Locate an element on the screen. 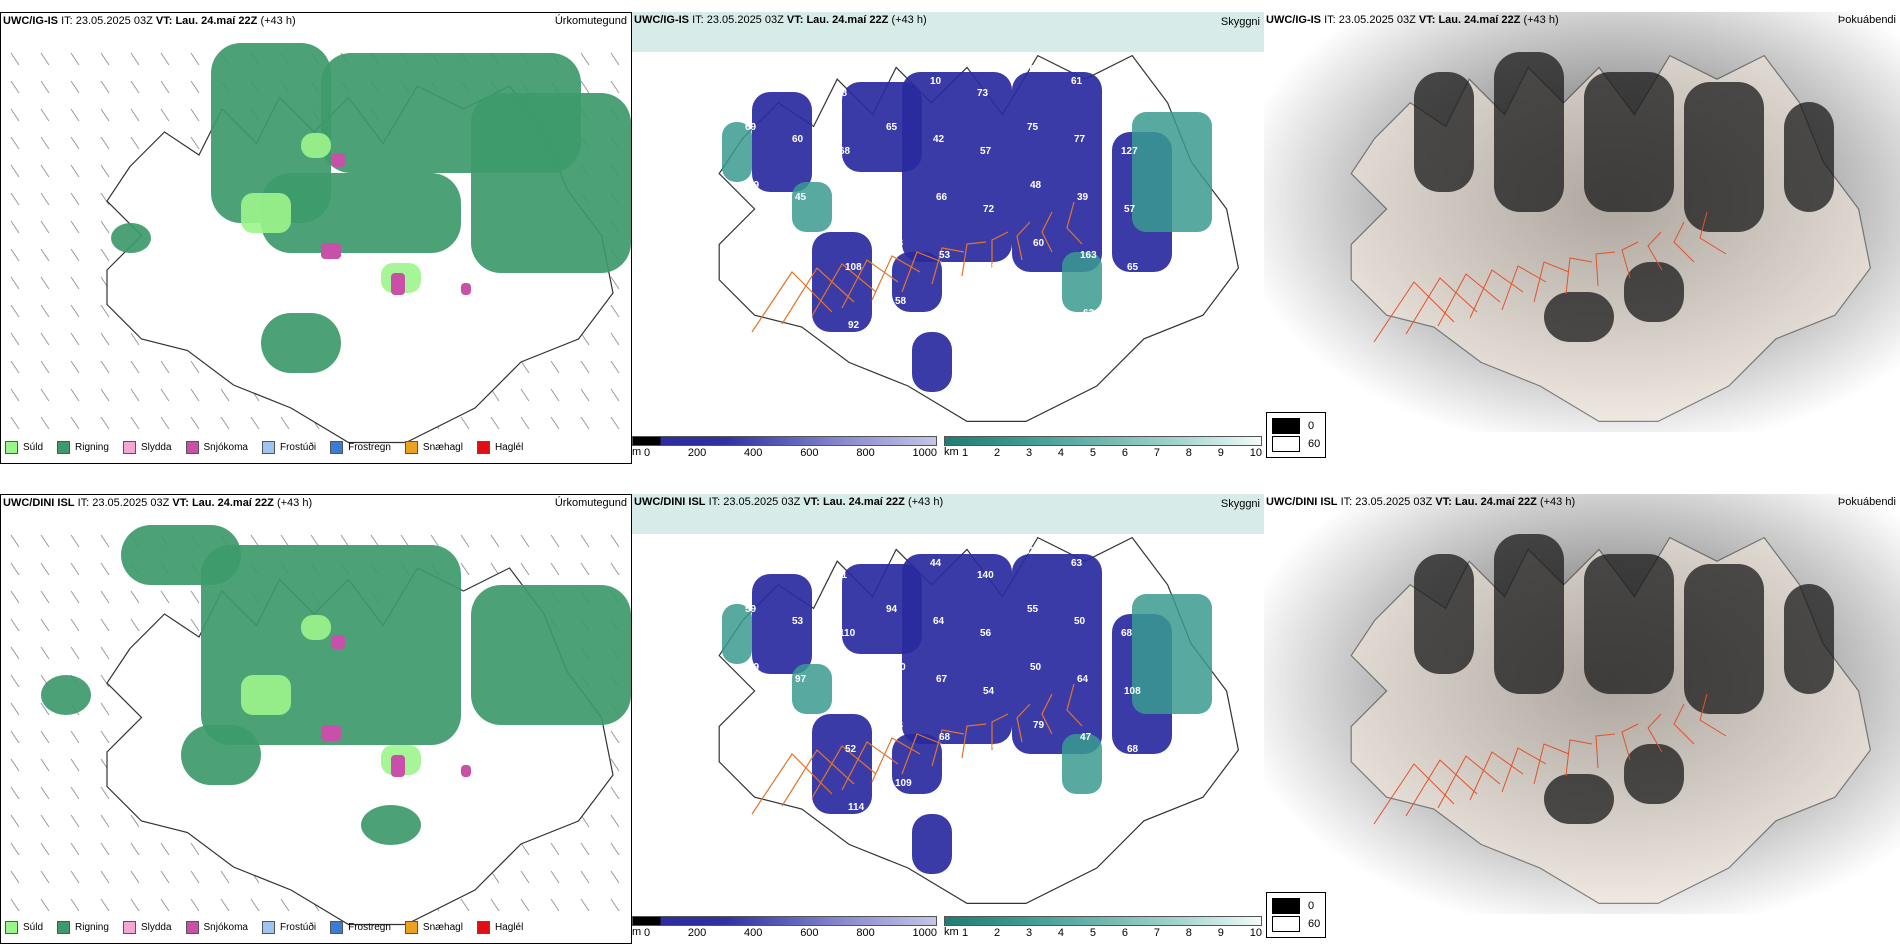 The width and height of the screenshot is (1900, 950). panel-name: Skyggni is located at coordinates (1240, 22).